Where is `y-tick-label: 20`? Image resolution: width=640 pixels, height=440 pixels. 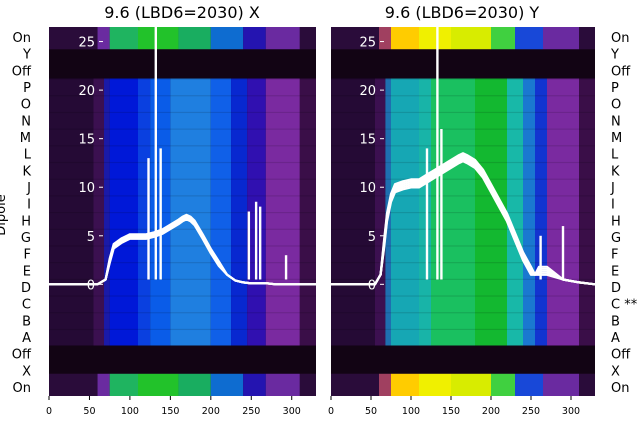 y-tick-label: 20 is located at coordinates (86, 91).